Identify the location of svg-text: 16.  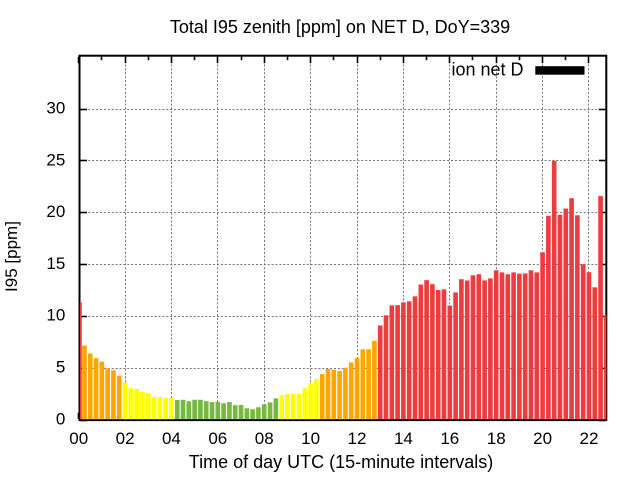
(449, 438).